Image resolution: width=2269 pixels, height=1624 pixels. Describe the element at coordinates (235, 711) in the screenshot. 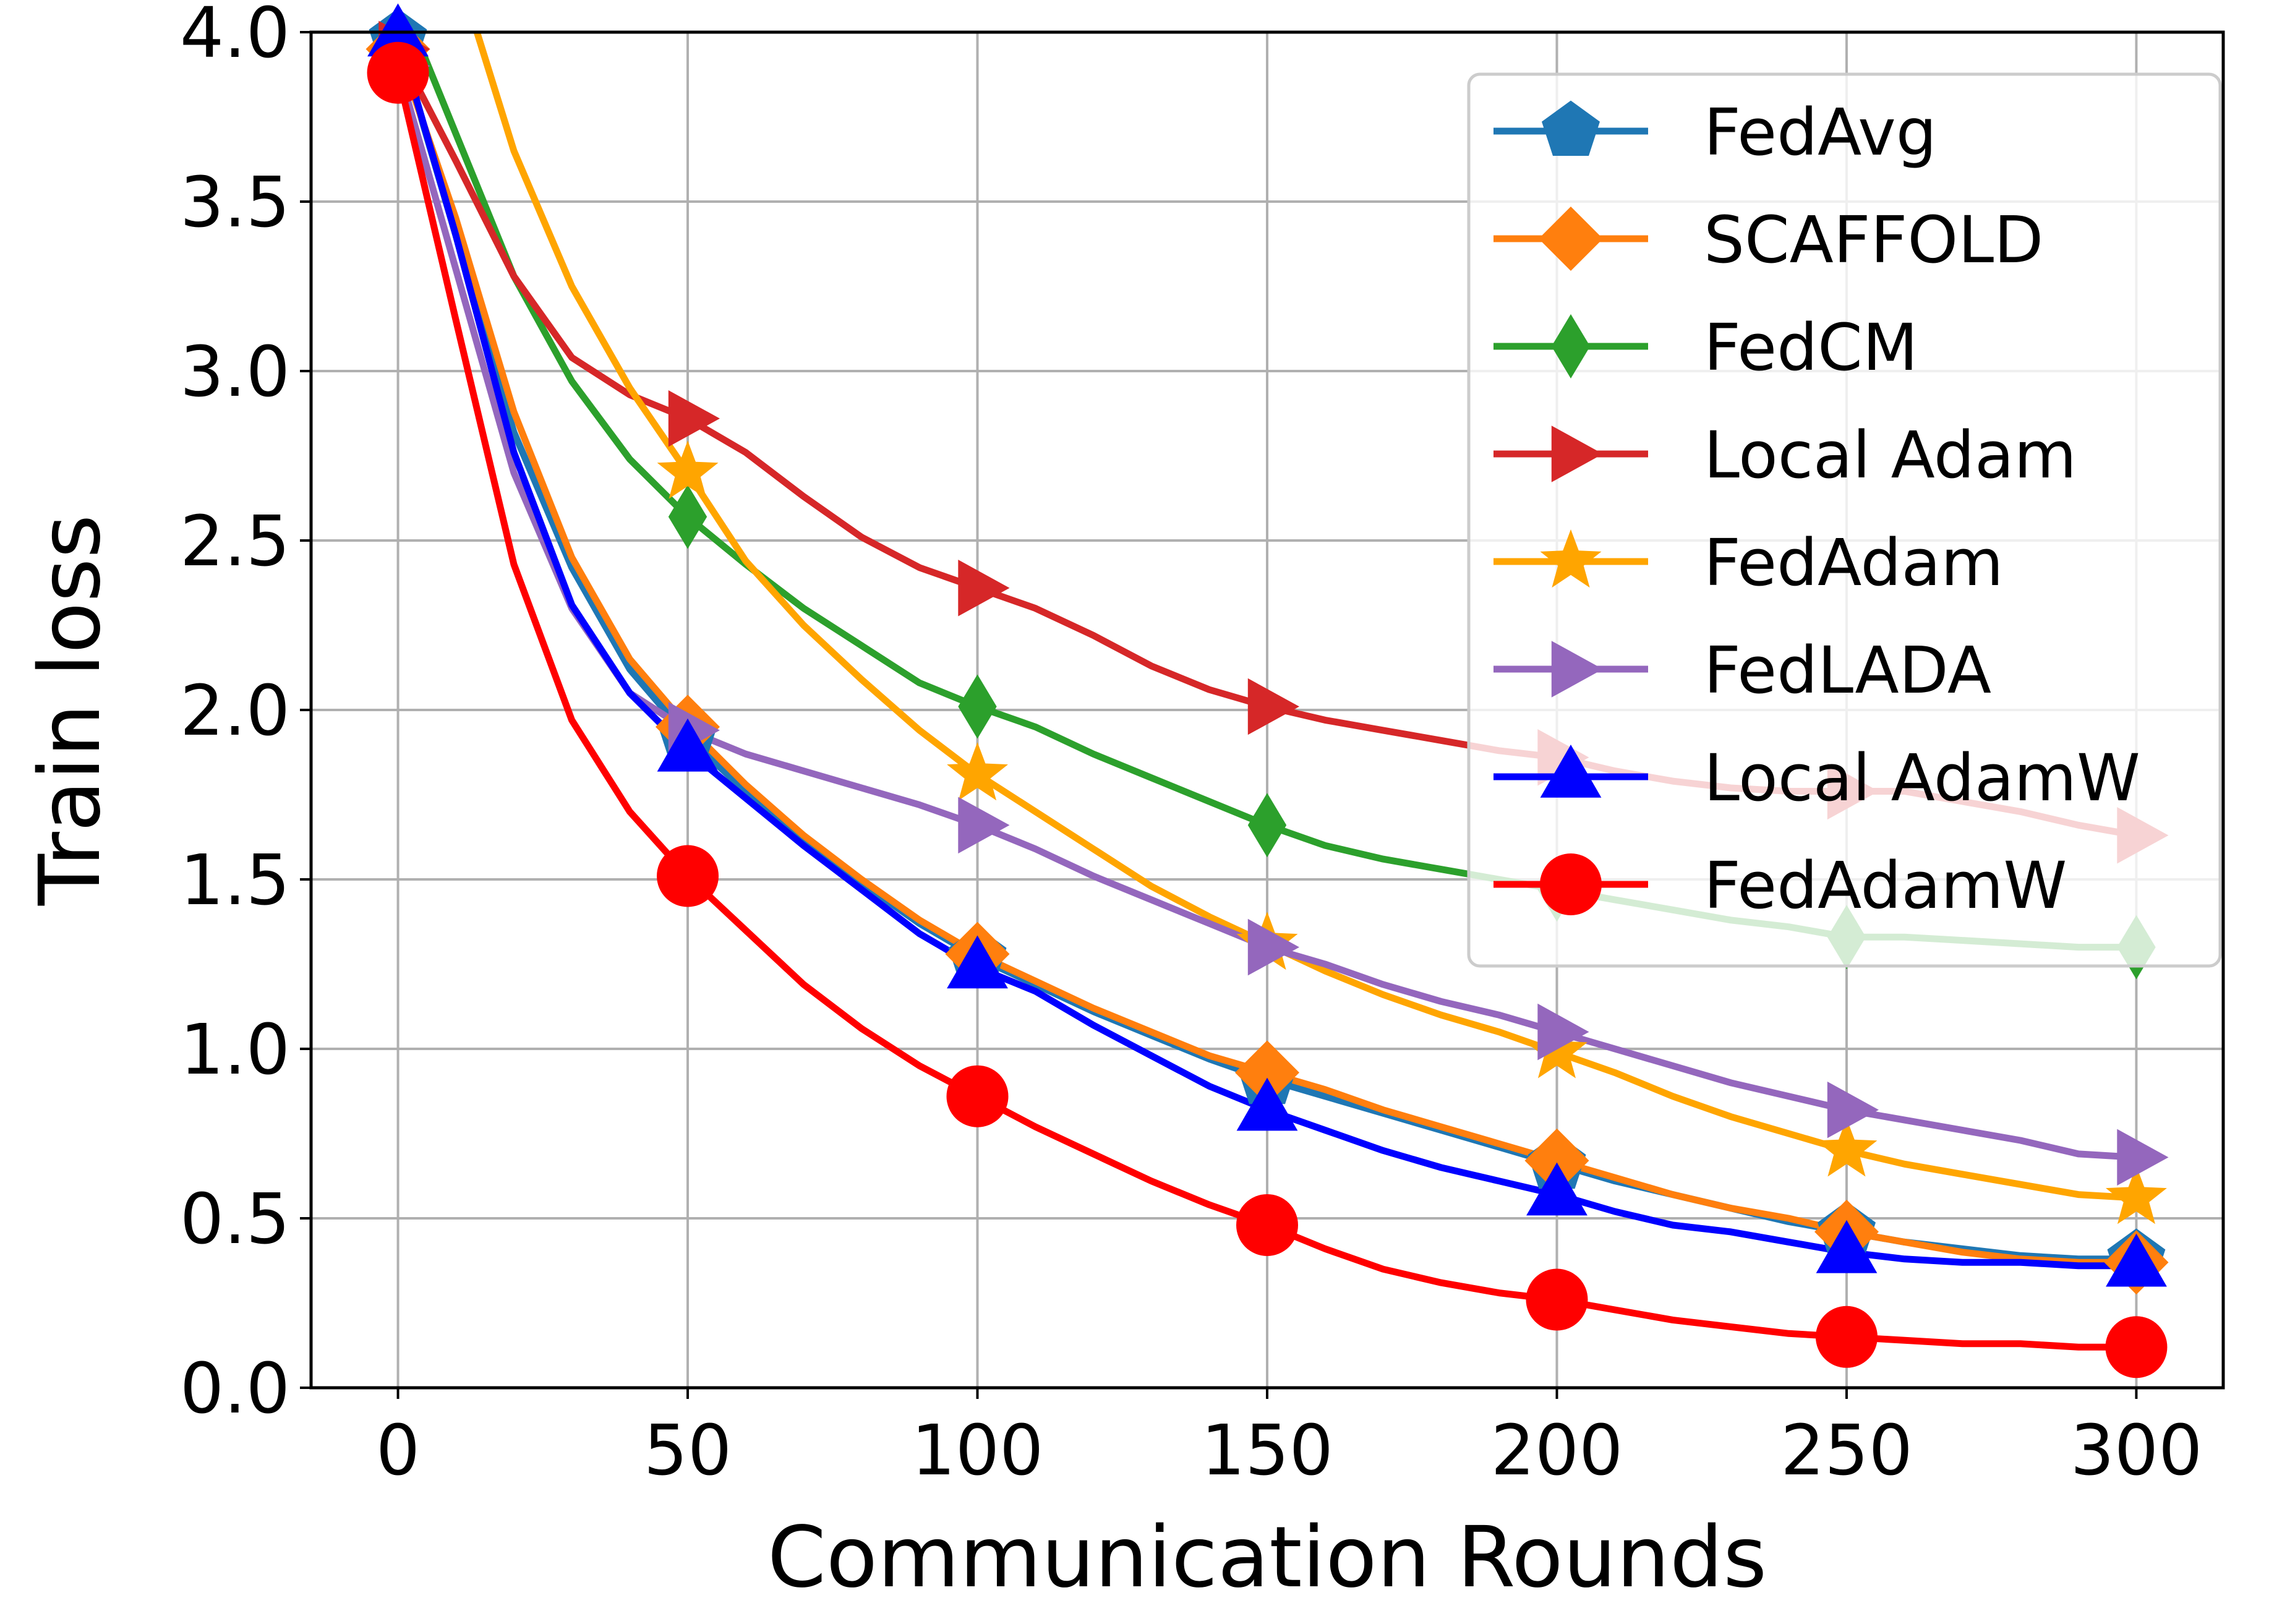

I see `y-tick-label: 2.0` at that location.